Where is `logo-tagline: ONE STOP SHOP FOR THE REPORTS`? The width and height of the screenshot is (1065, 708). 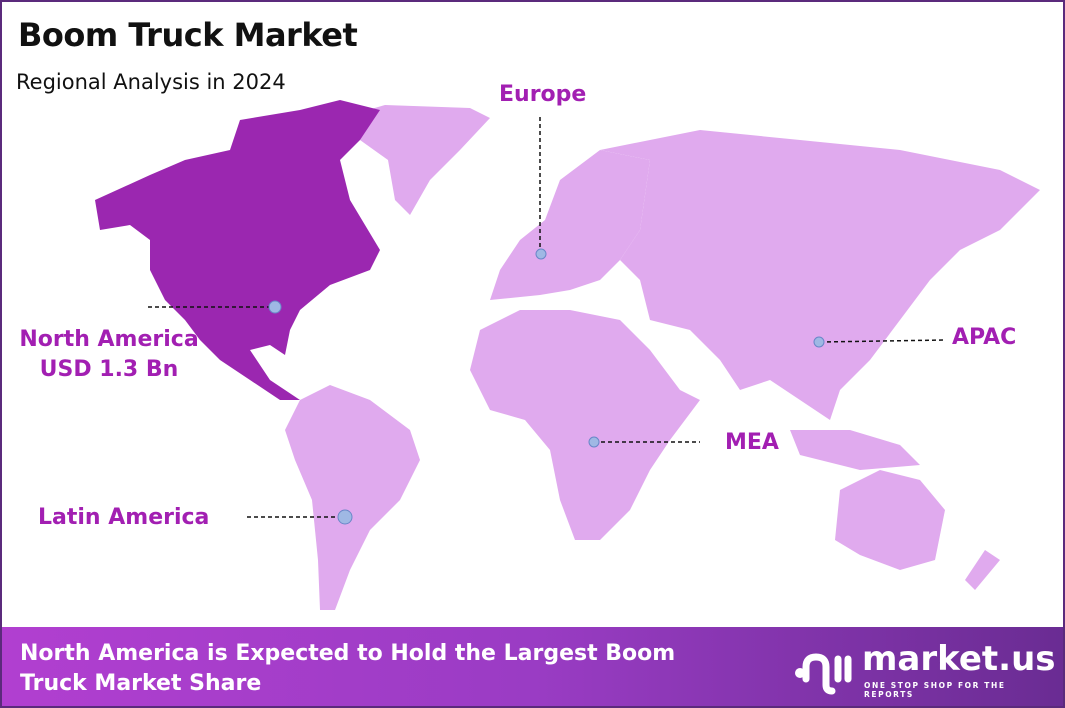
logo-tagline: ONE STOP SHOP FOR THE REPORTS is located at coordinates (935, 690).